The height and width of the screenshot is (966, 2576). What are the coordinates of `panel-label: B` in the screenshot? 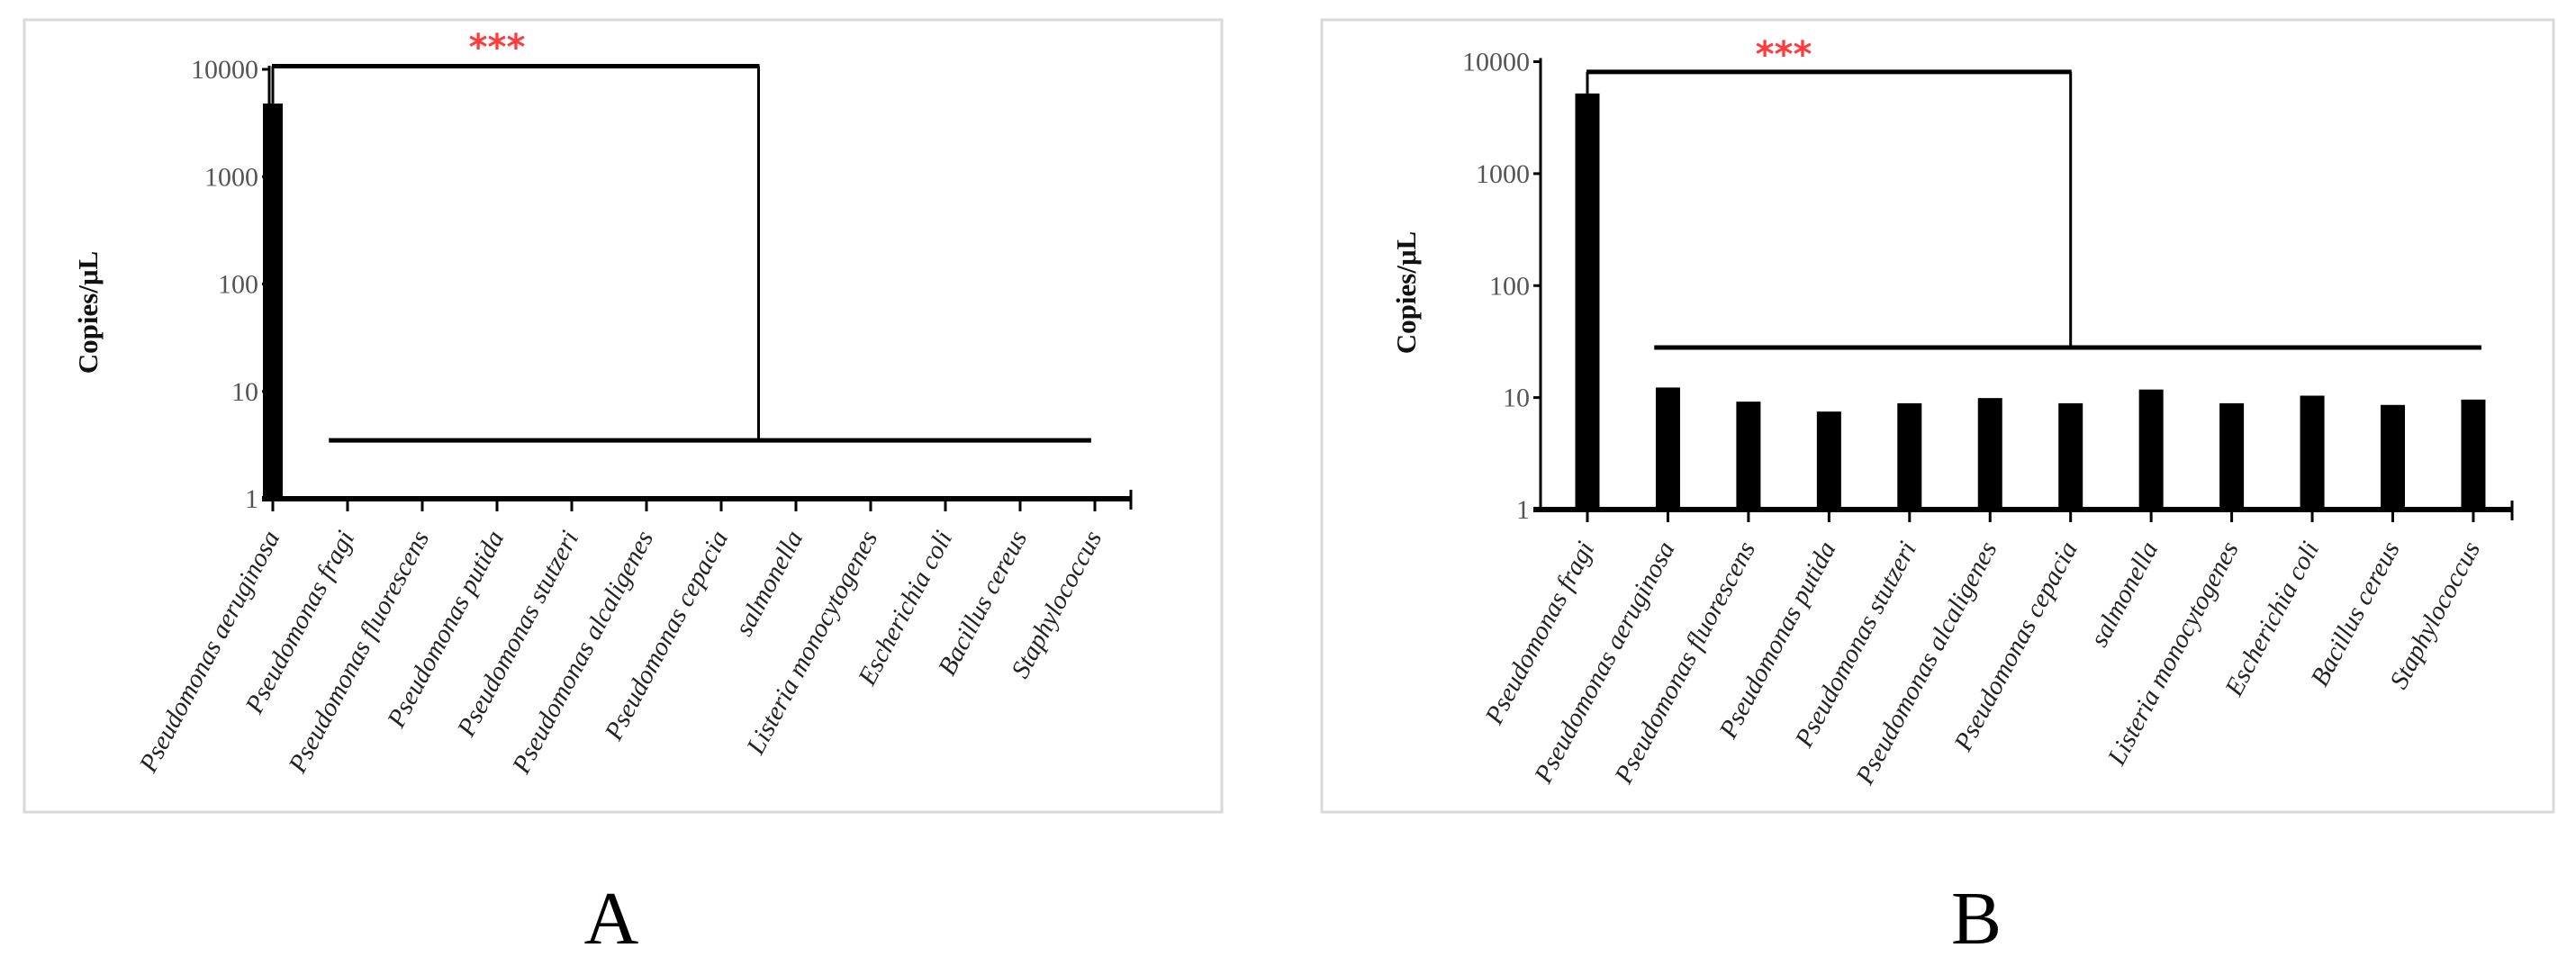 It's located at (1976, 919).